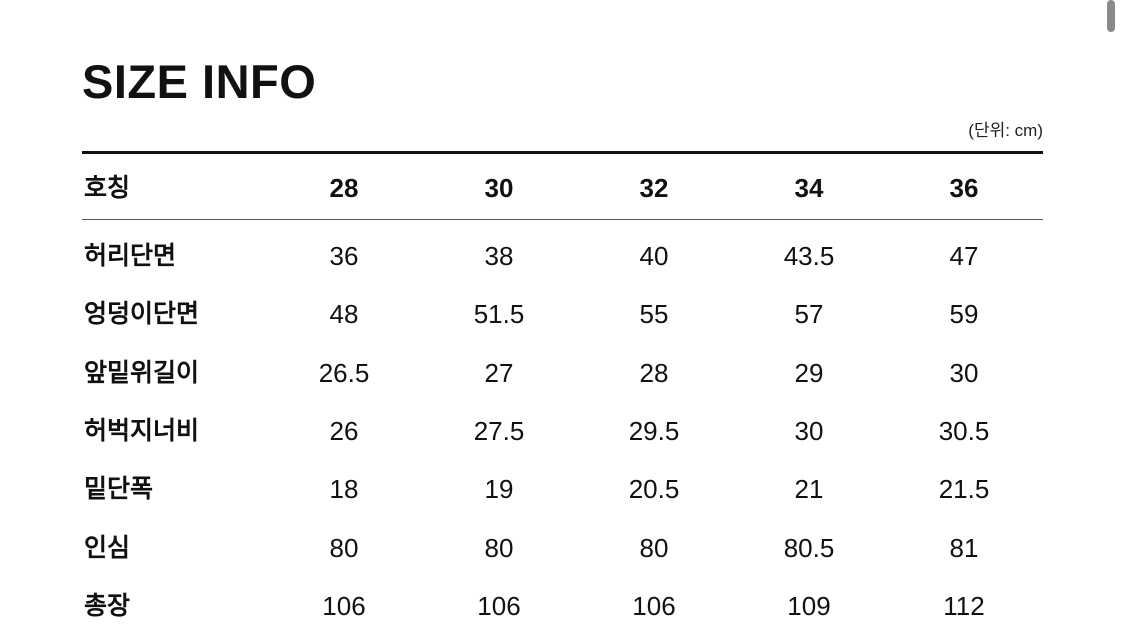  Describe the element at coordinates (344, 314) in the screenshot. I see `table-cell: 48` at that location.